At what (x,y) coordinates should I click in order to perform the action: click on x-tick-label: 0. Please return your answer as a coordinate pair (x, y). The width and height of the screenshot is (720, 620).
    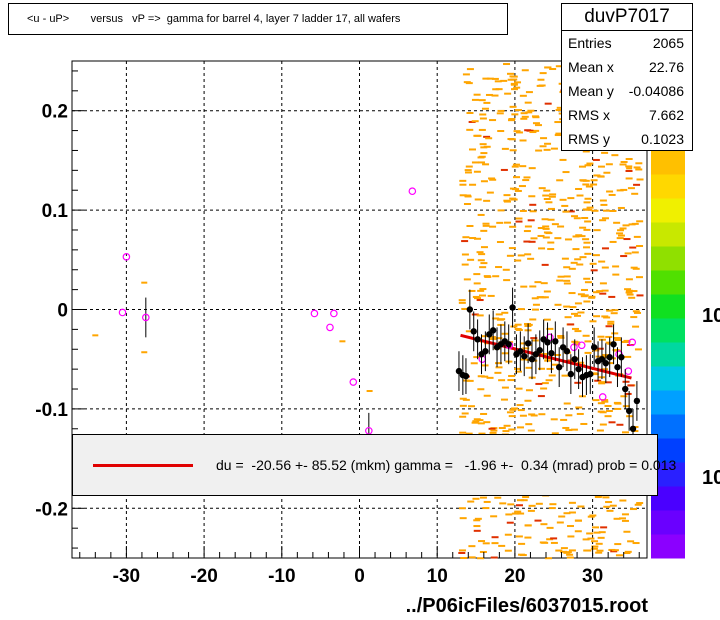
    Looking at the image, I should click on (359, 576).